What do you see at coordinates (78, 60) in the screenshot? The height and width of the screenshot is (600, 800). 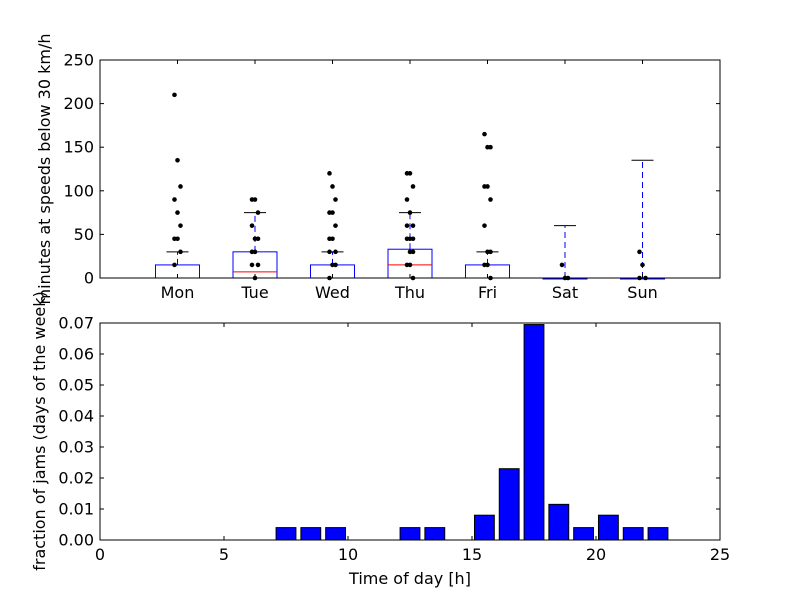 I see `box-plot-y-tick-label: 250` at bounding box center [78, 60].